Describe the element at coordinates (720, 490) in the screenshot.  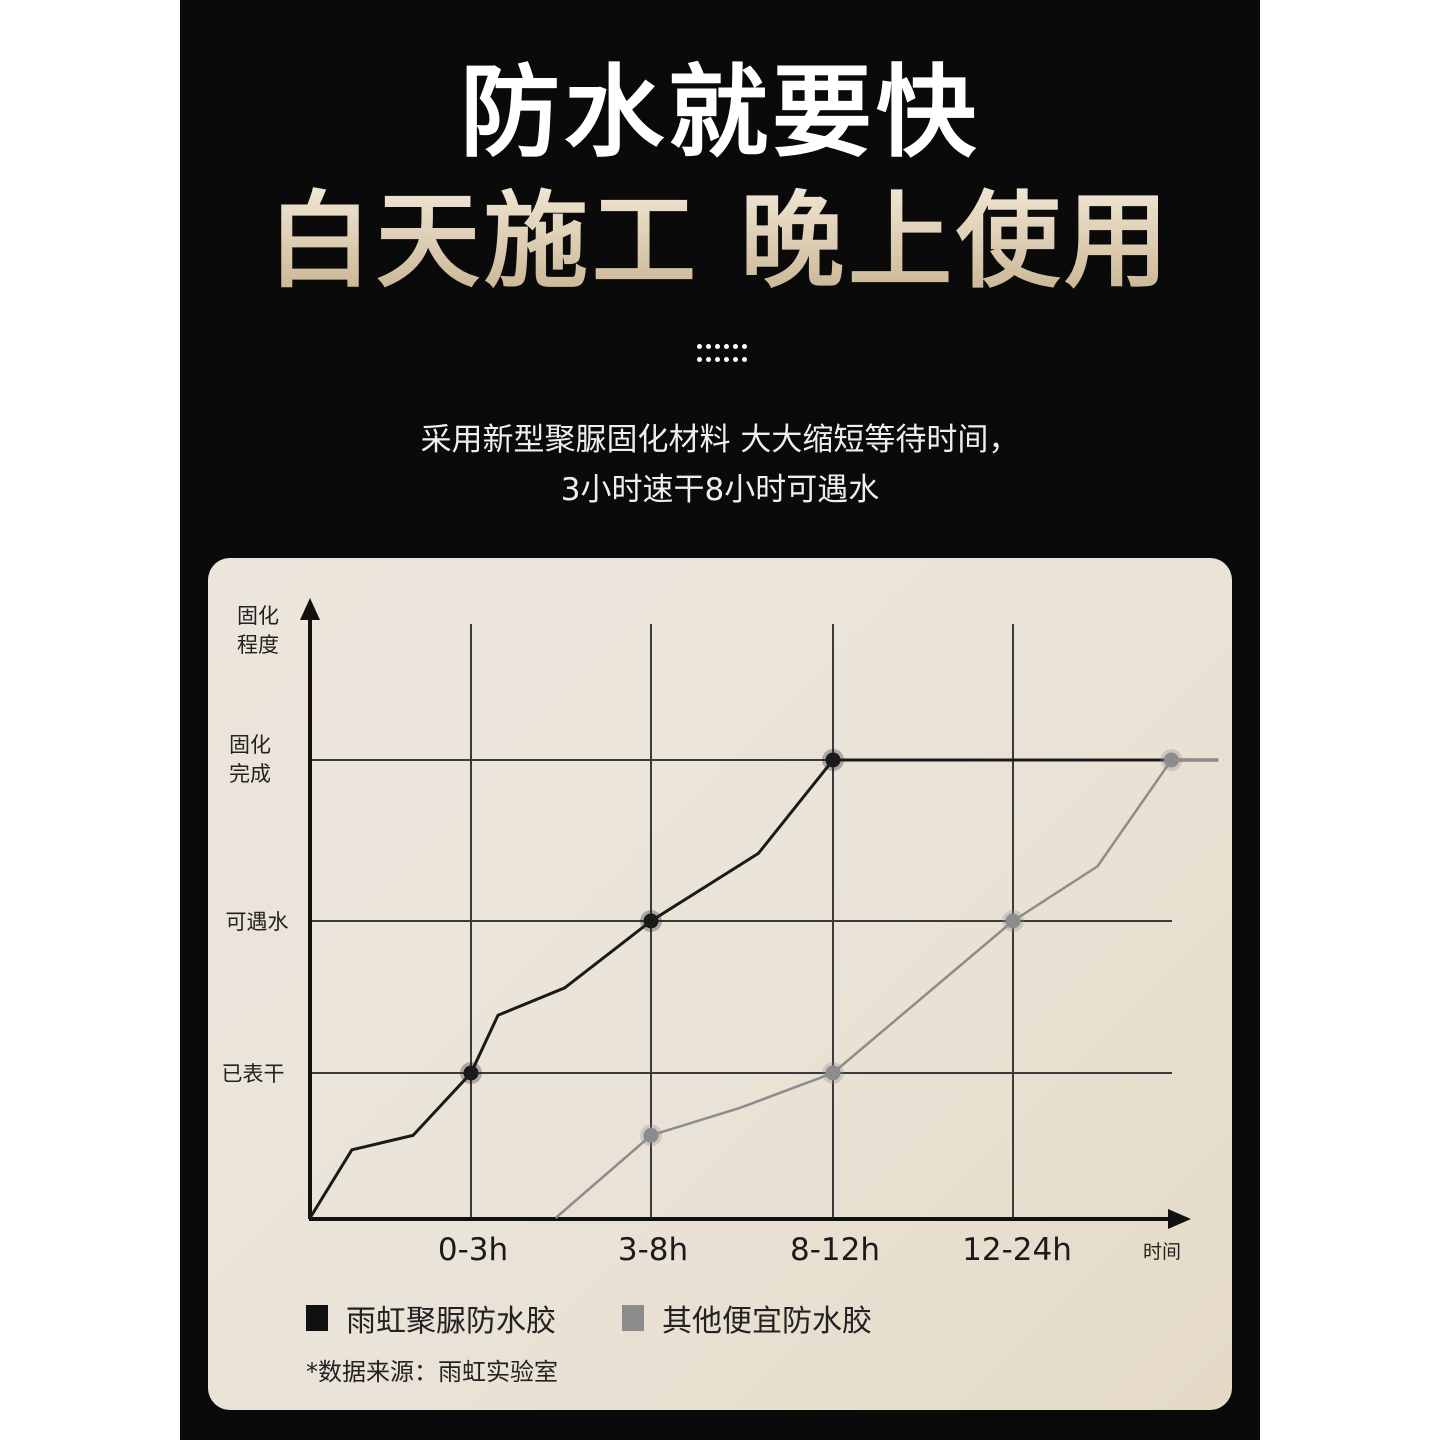
I see `description-line-2: 3小时速干8小时可遇水` at that location.